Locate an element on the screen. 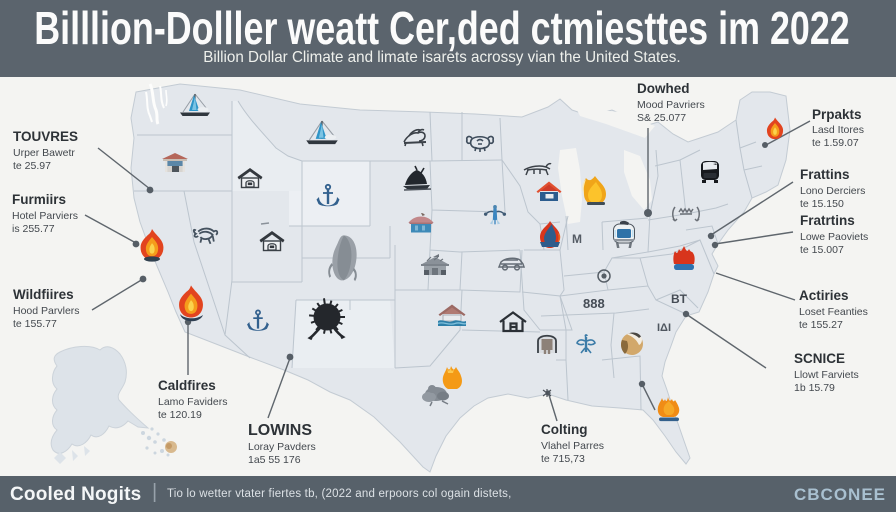 The image size is (896, 512). svg-text: IΔI is located at coordinates (664, 328).